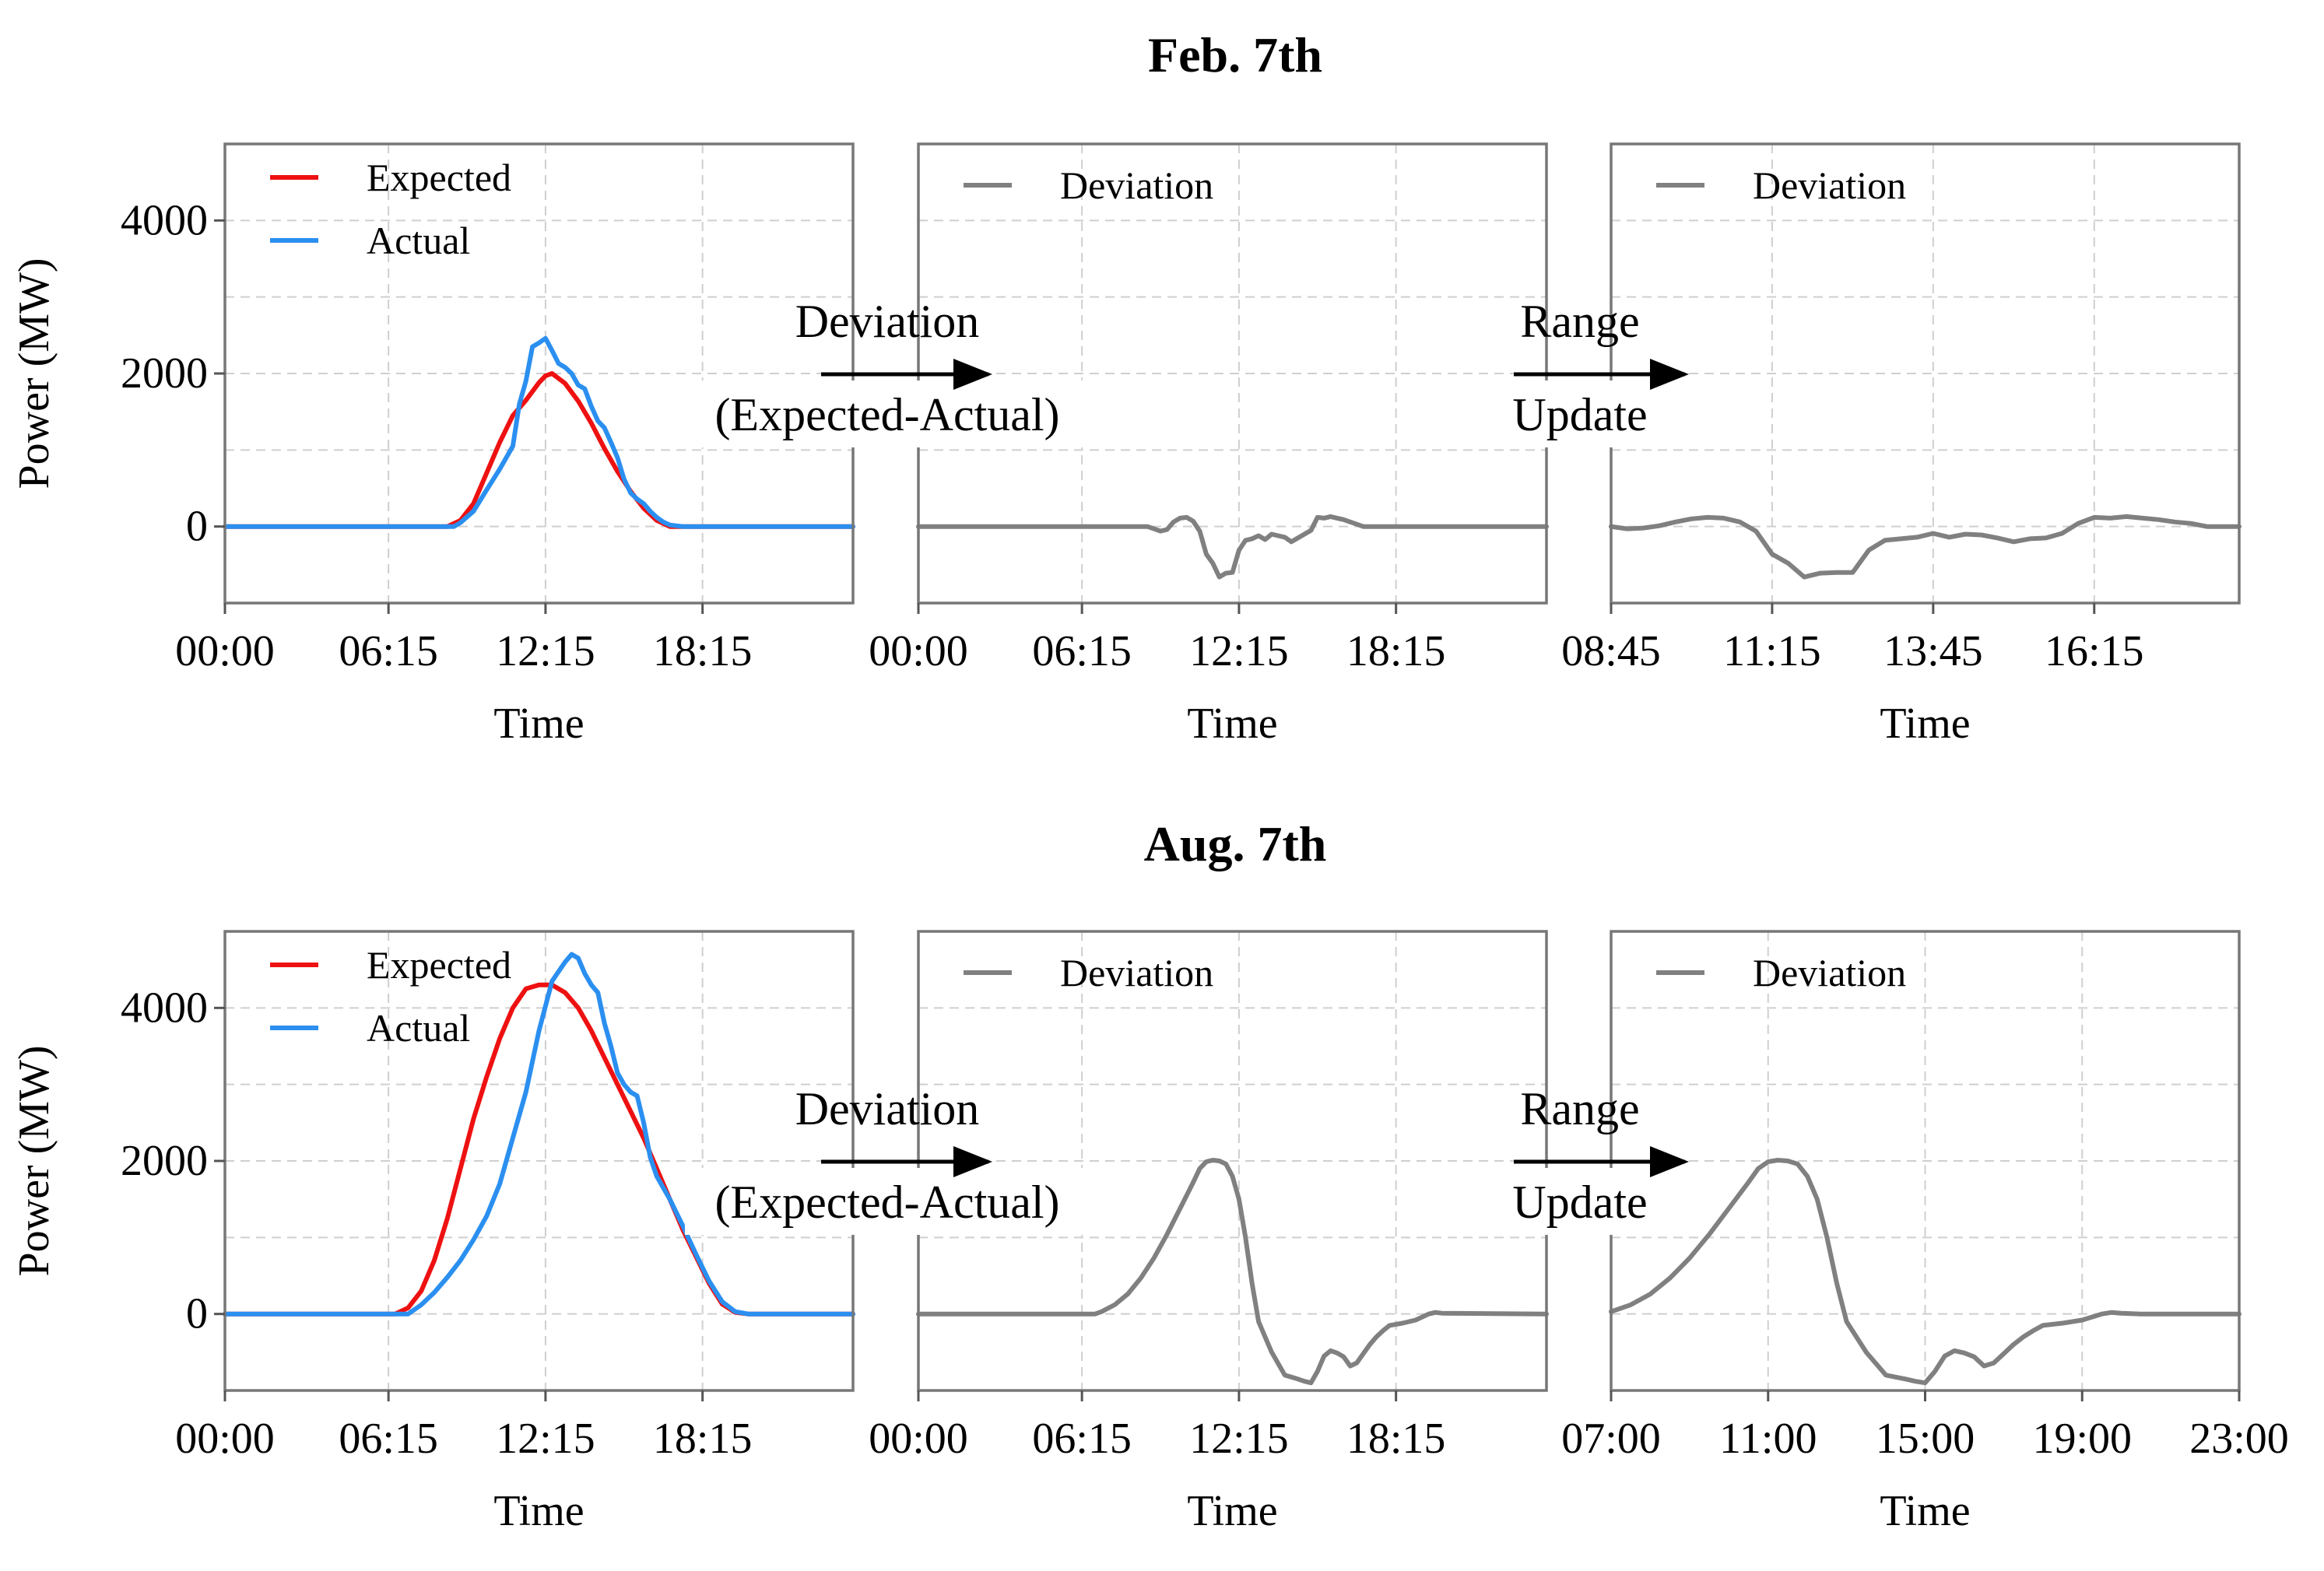 The height and width of the screenshot is (1571, 2324). I want to click on x-tick-label: 15:00, so click(1925, 1439).